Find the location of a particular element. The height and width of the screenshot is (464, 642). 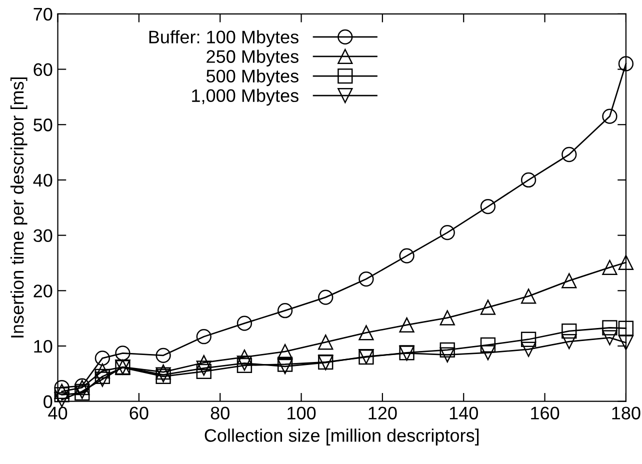

y-tick-label: 0 is located at coordinates (48, 401).